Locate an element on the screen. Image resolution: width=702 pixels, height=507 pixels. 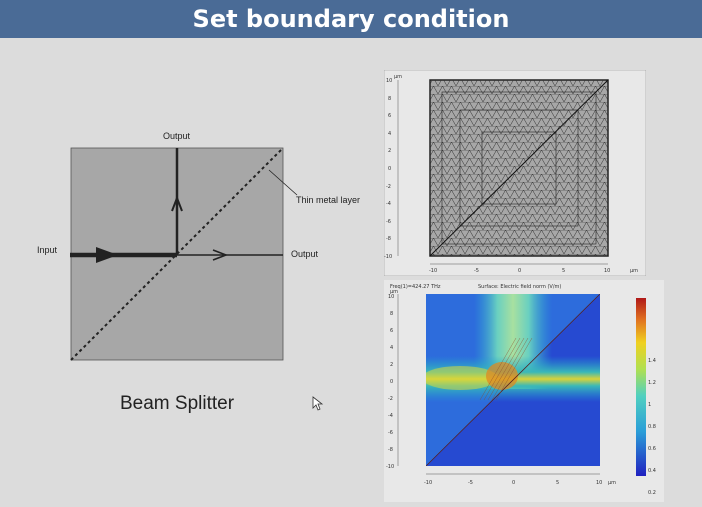
beam-splitter-diagram is located at coordinates (184, 254).